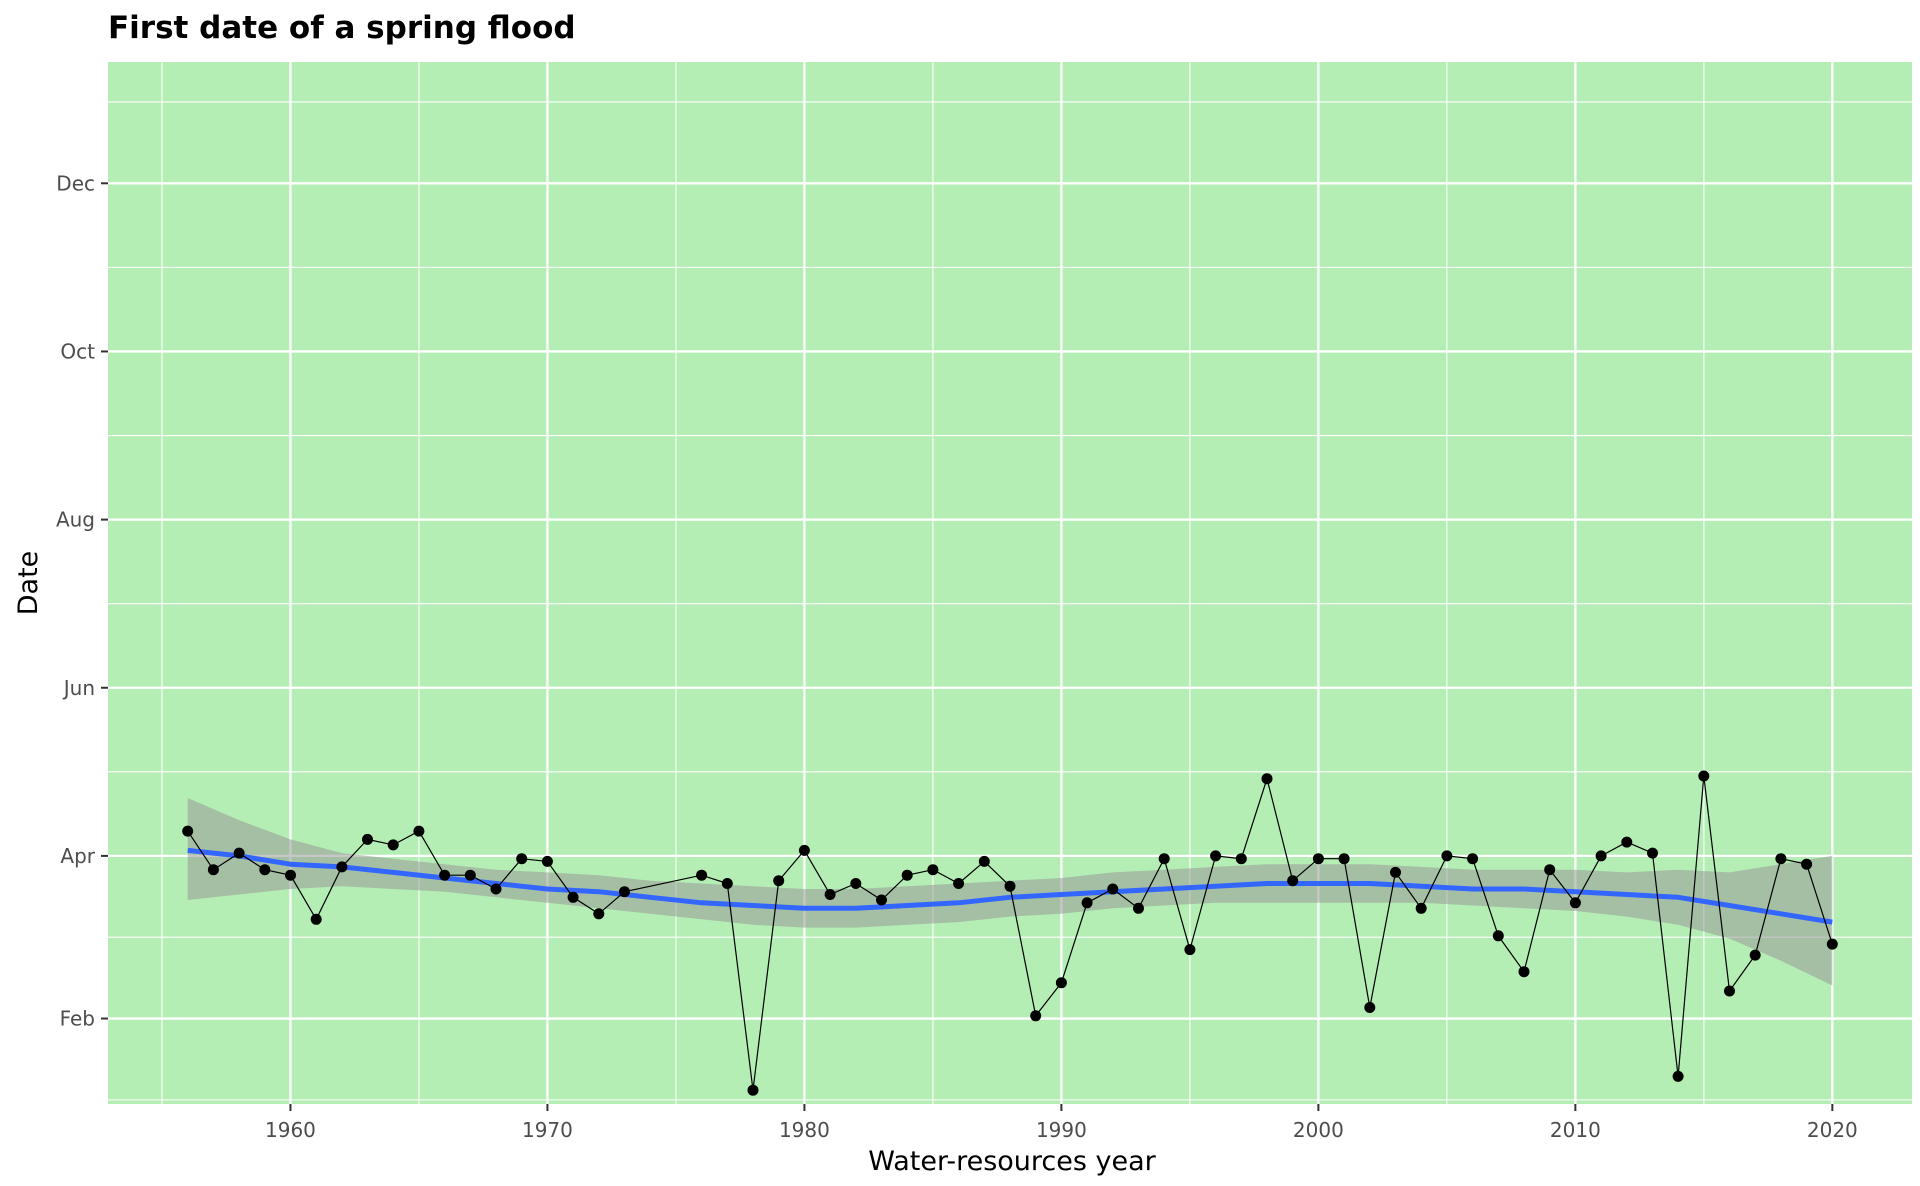 The image size is (1920, 1186). What do you see at coordinates (1012, 1161) in the screenshot?
I see `x-axis-title: Water-resources year` at bounding box center [1012, 1161].